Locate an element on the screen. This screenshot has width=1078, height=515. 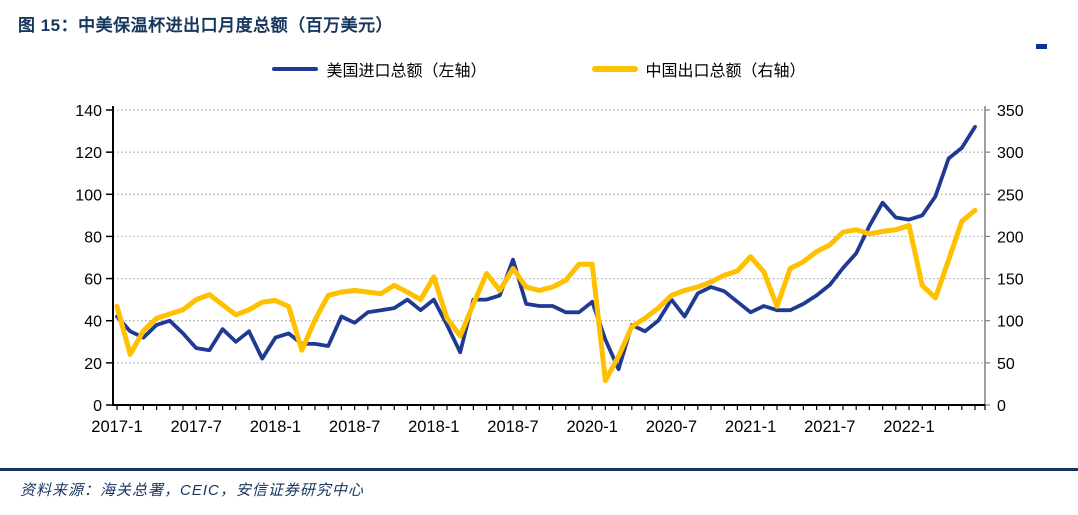
legend-item-cn-exports: 中国出口总额（右轴） is located at coordinates (698, 69).